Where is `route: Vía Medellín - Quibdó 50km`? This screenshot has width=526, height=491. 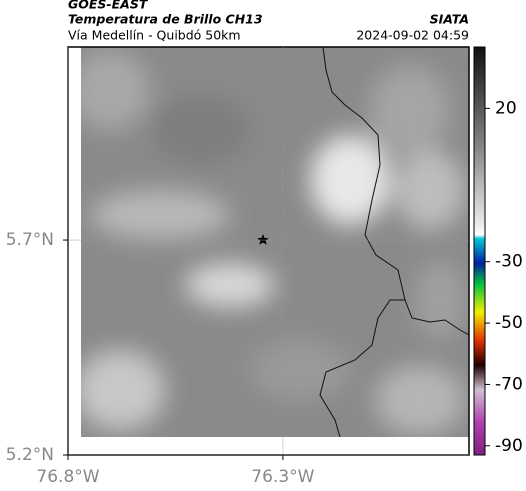
route: Vía Medellín - Quibdó 50km is located at coordinates (154, 35).